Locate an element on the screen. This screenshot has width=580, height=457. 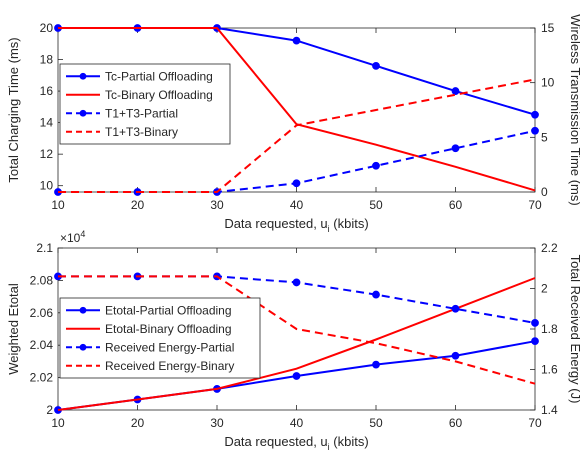
y-tick-label: 2.04 is located at coordinates (42, 345).